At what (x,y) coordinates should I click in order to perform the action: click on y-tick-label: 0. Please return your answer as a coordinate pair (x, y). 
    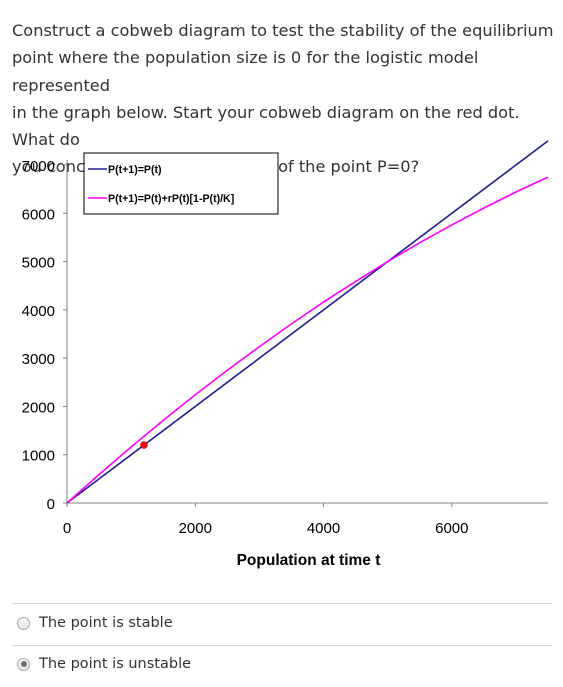
    Looking at the image, I should click on (51, 504).